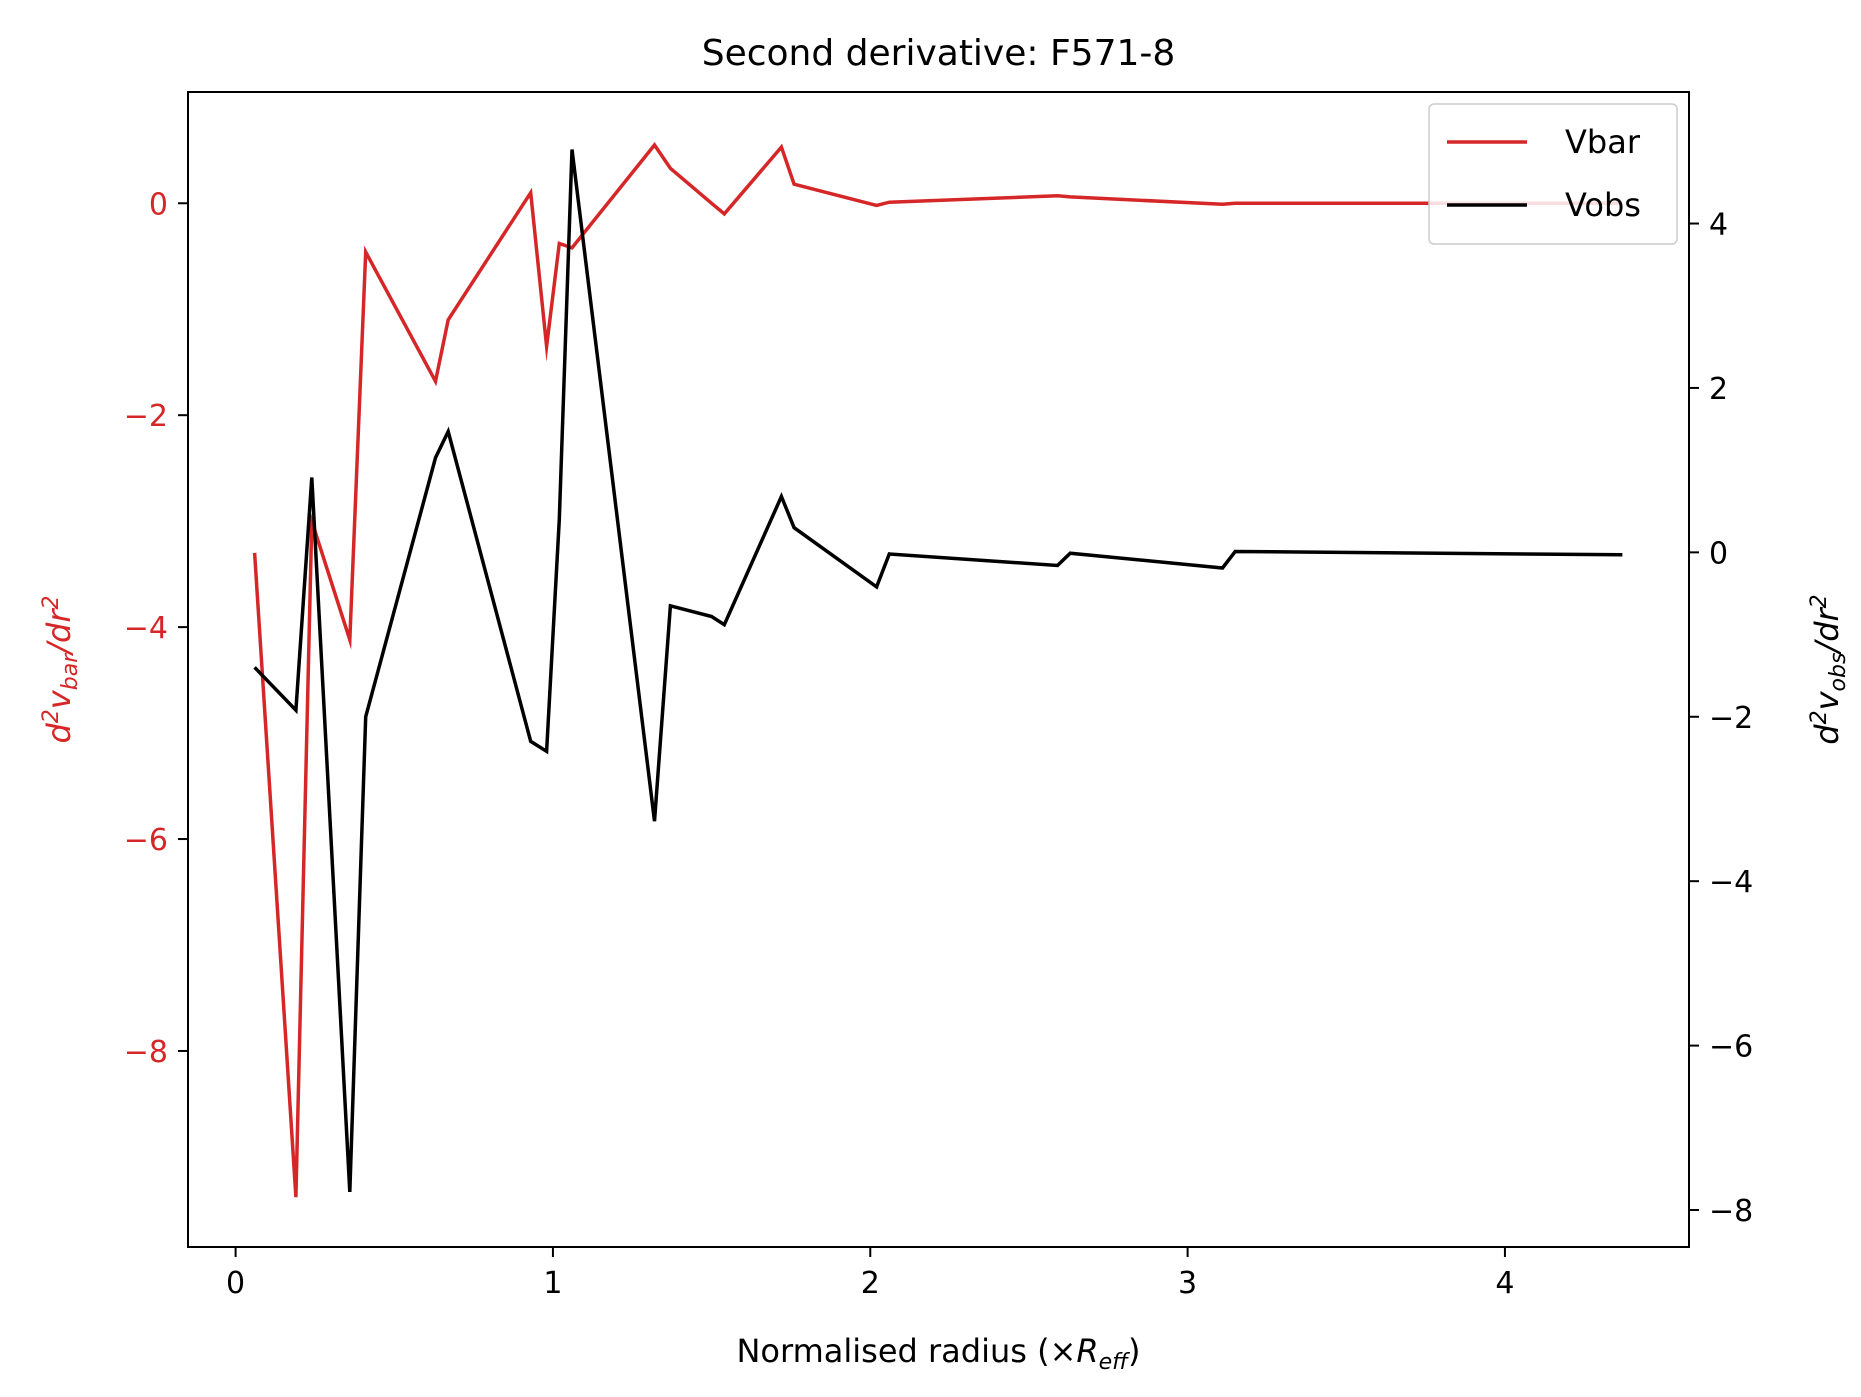 The image size is (1861, 1397). I want to click on right-y-axis-ticks: 4 2 0 −2 −4 −6 −8, so click(1721, 718).